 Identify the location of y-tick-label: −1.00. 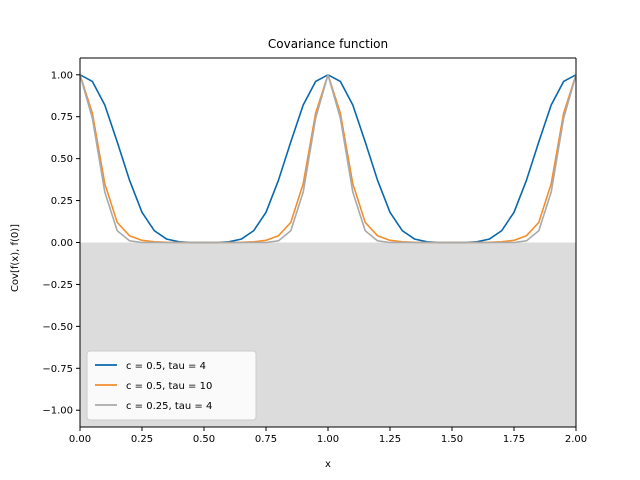
(57, 411).